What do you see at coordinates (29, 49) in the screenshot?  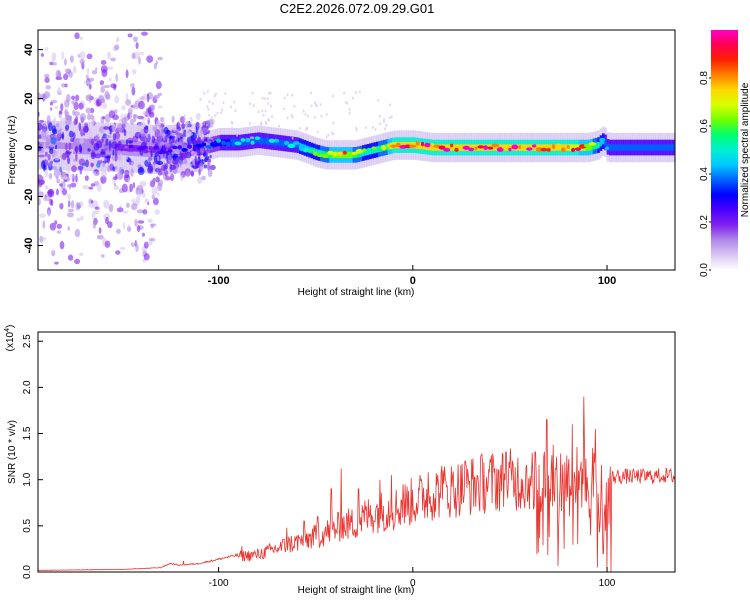 I see `spectrogram-y-tick-label: 40` at bounding box center [29, 49].